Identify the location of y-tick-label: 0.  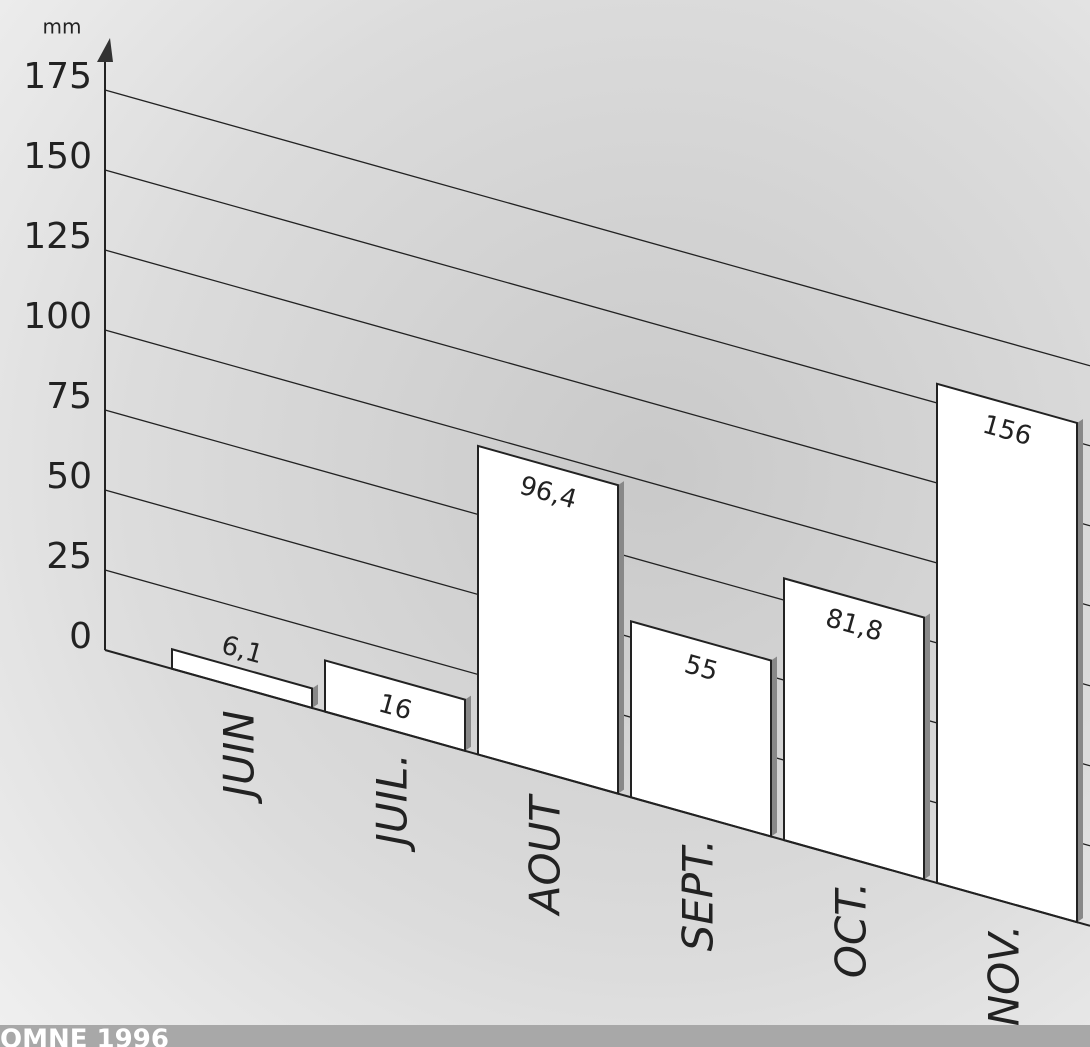
(80, 636).